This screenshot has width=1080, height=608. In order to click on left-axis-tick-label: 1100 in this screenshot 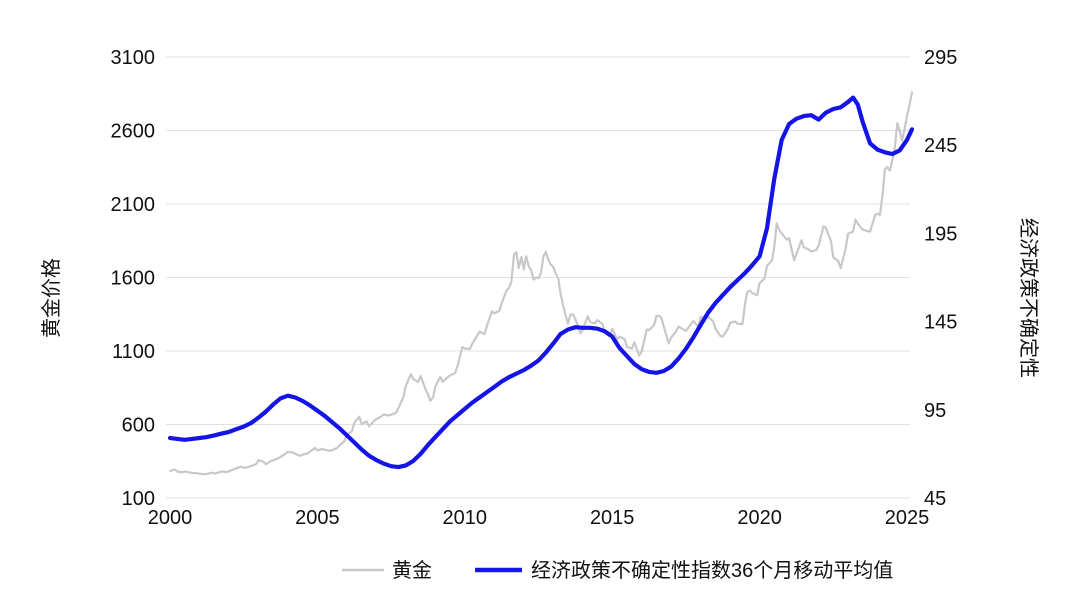, I will do `click(133, 352)`.